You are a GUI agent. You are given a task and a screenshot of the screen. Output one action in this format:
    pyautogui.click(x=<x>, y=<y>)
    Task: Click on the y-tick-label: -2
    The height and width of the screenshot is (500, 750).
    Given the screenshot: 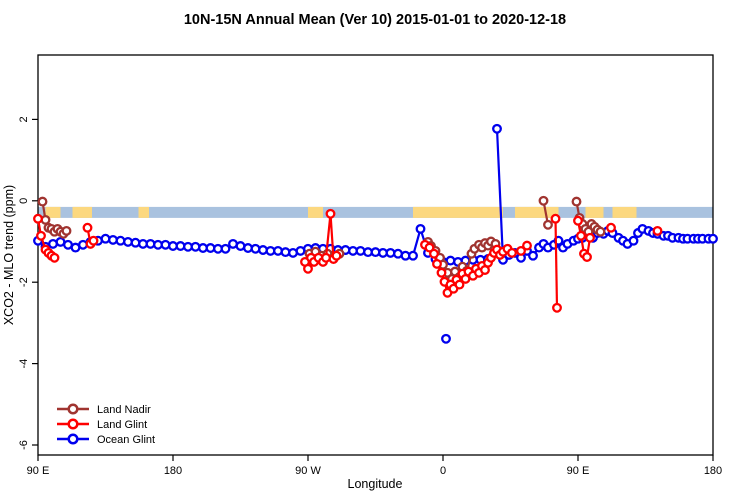 What is the action you would take?
    pyautogui.click(x=24, y=282)
    